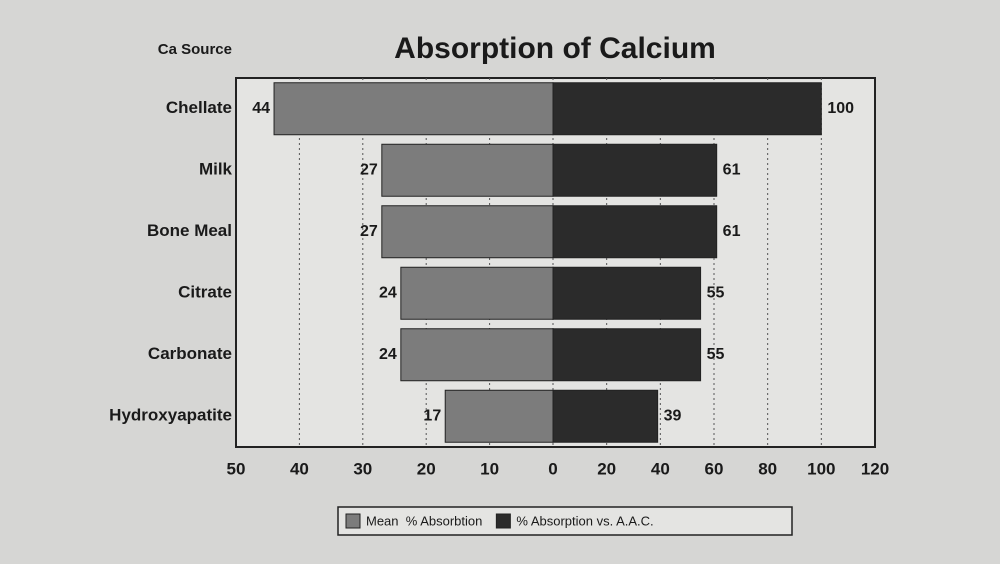 This screenshot has height=564, width=1000. What do you see at coordinates (552, 468) in the screenshot?
I see `x-tick-label: 0` at bounding box center [552, 468].